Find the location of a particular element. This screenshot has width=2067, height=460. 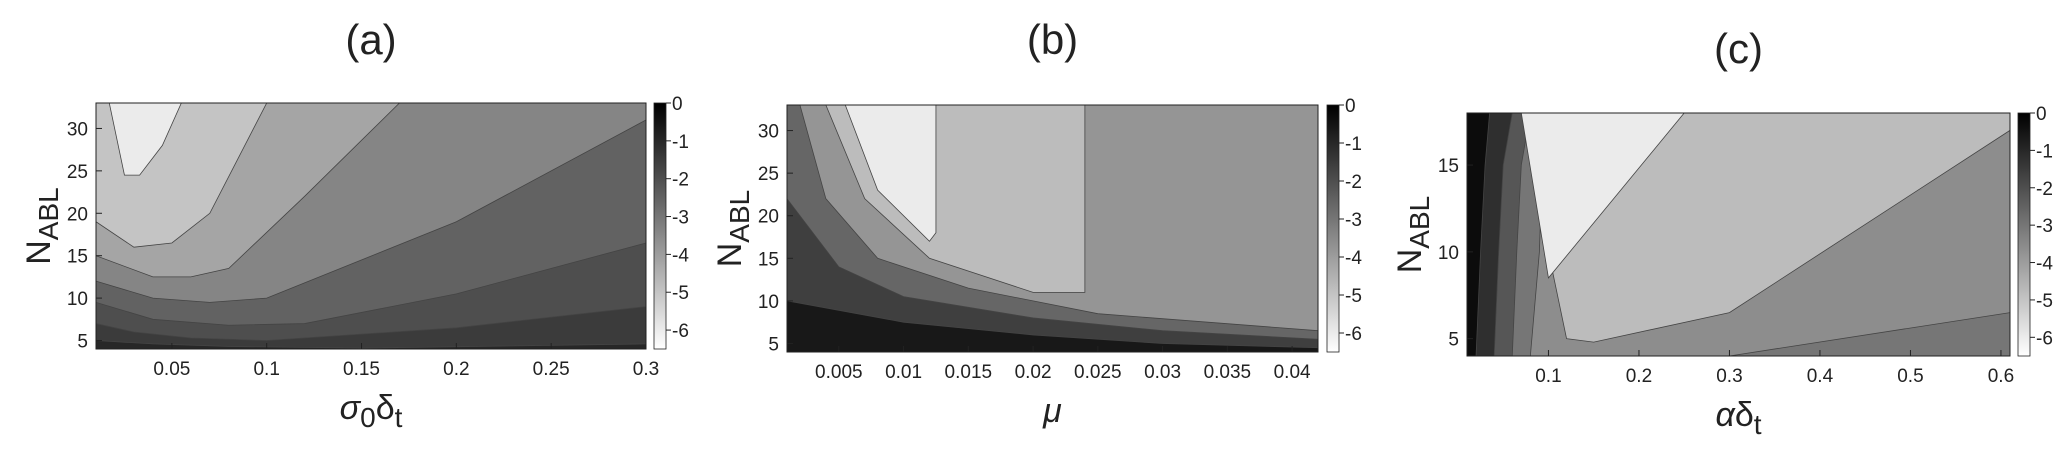

label-part: α is located at coordinates (1725, 415).